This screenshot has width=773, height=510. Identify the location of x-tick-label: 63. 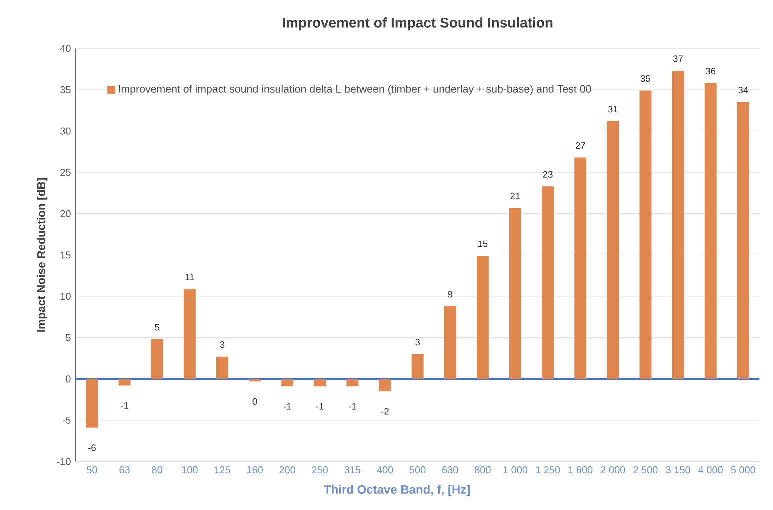
(125, 470).